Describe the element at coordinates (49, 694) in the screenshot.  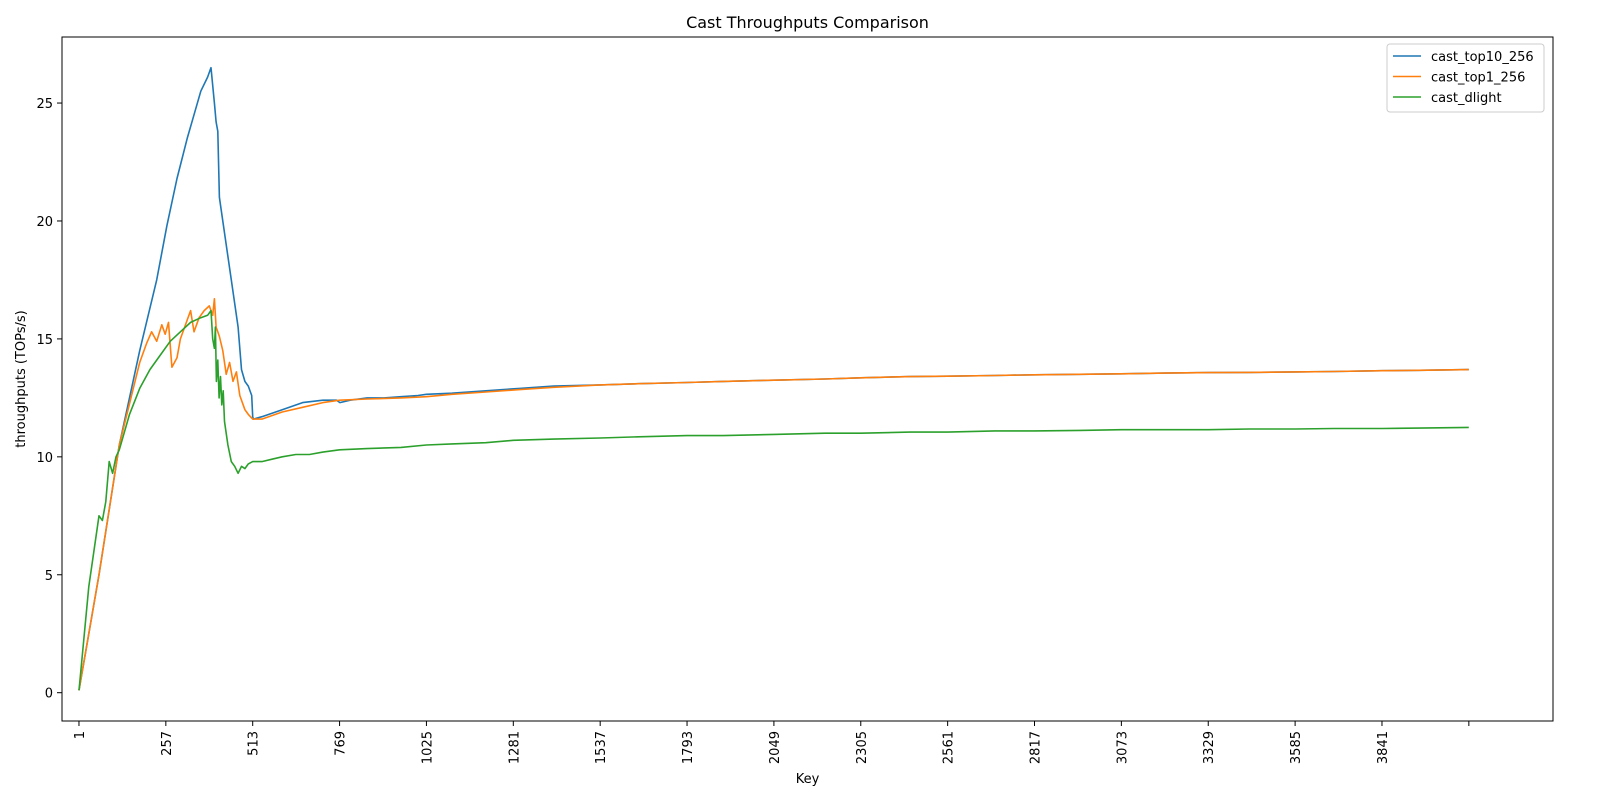
I see `y-tick-label: 0` at that location.